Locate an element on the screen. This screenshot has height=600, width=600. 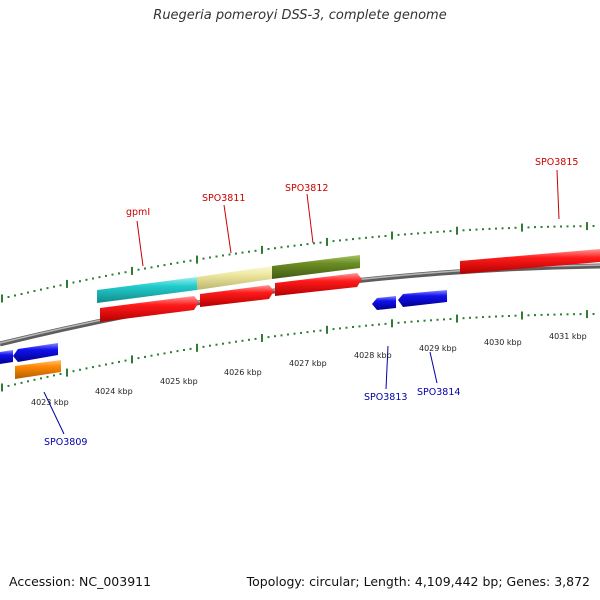
tick-label: 4031 kbp is located at coordinates (568, 336).